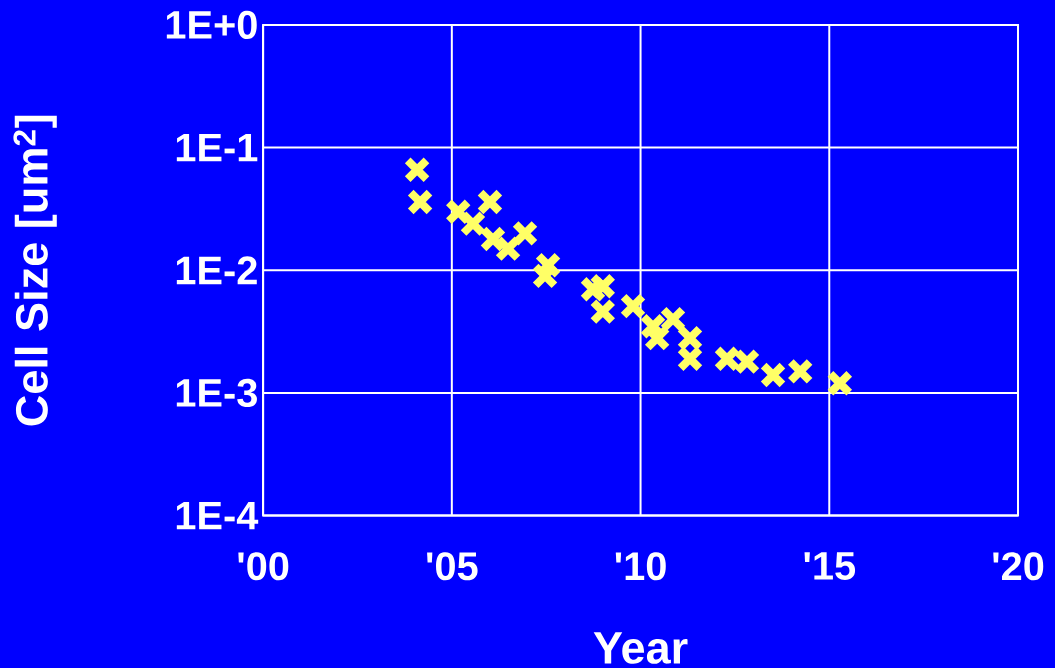 This screenshot has width=1055, height=668. I want to click on y-tick-label: 1E-1, so click(217, 147).